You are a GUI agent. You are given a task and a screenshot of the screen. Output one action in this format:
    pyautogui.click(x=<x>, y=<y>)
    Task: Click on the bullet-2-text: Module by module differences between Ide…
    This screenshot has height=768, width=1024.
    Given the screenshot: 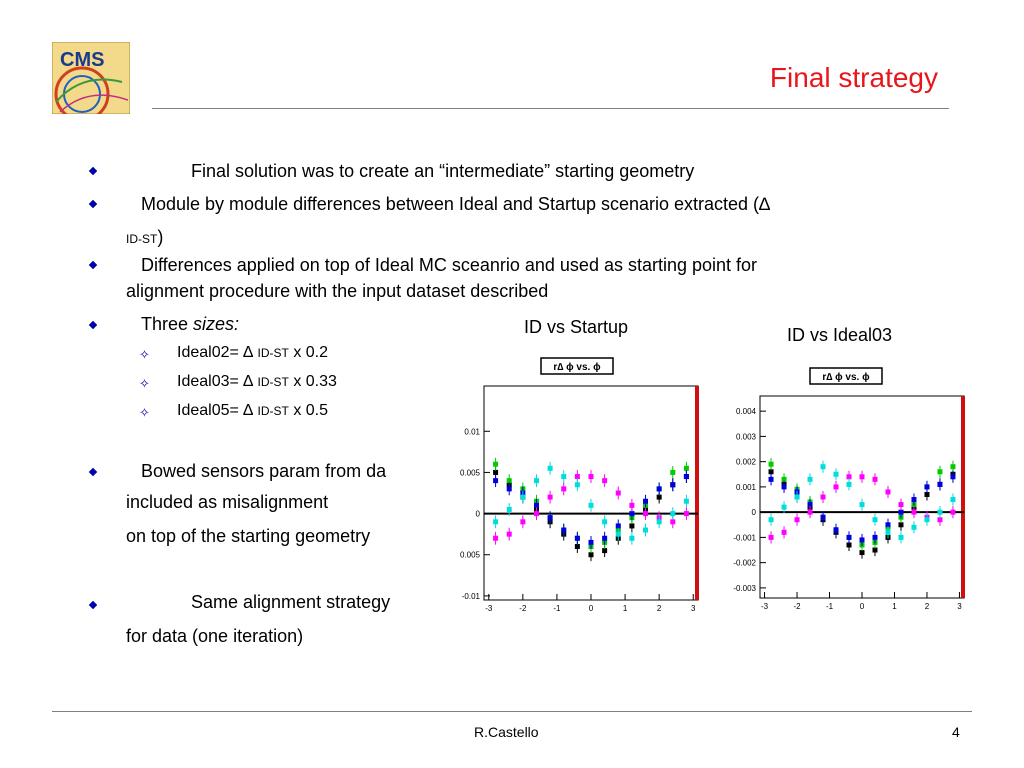 What is the action you would take?
    pyautogui.click(x=455, y=204)
    